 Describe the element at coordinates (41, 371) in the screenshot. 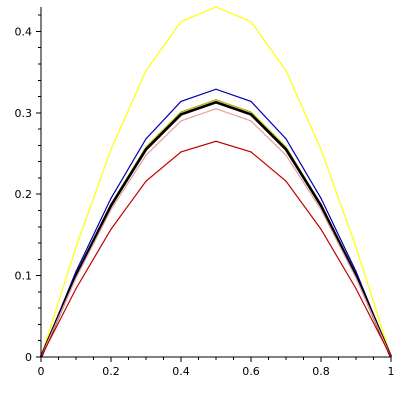

I see `x-tick-label: 0` at that location.